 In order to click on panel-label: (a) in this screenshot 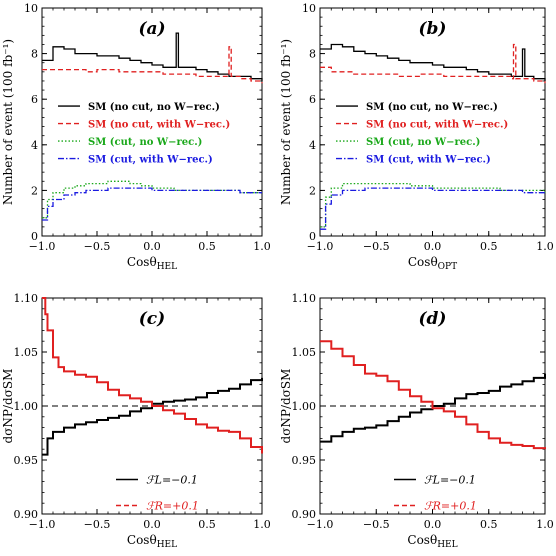, I will do `click(151, 29)`.